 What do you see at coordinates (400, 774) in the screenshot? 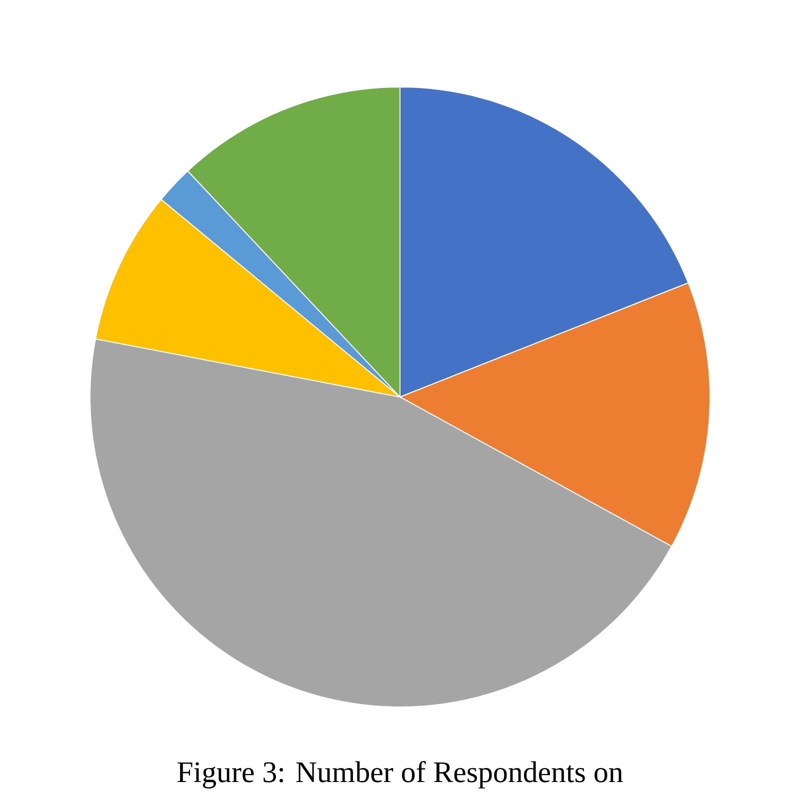
I see `caption: Figure 3: Number of Respondents on` at bounding box center [400, 774].